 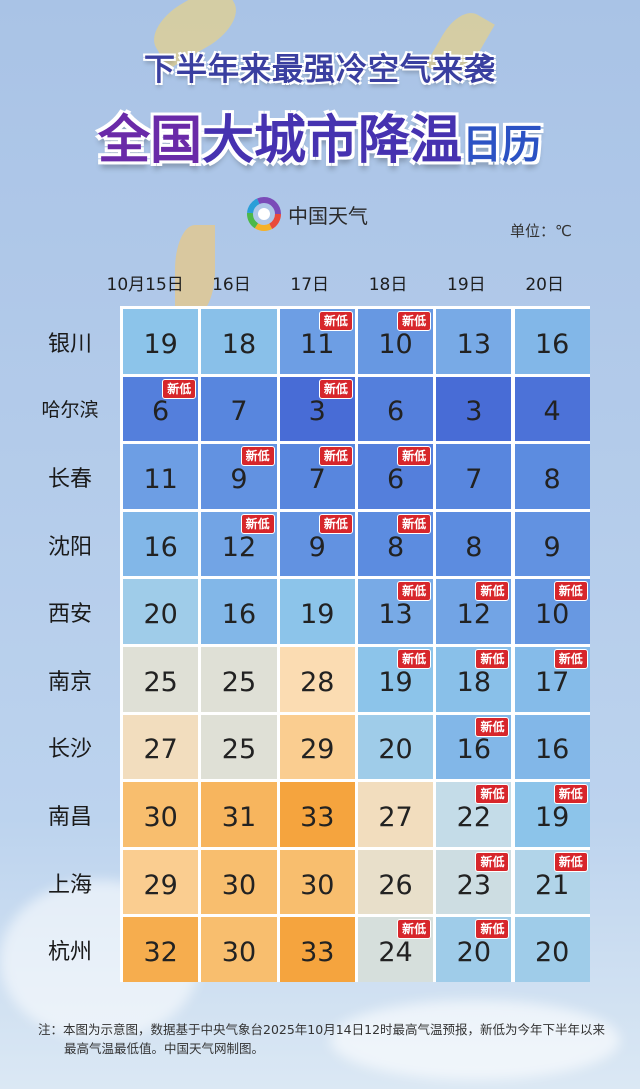 I want to click on city-label: 南京, so click(x=69, y=682).